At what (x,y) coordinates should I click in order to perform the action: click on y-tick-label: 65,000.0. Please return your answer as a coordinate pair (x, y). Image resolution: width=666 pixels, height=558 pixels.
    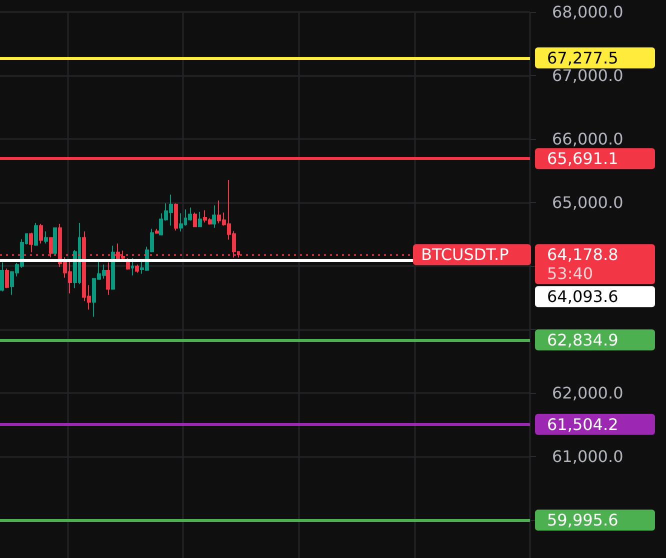
    Looking at the image, I should click on (588, 202).